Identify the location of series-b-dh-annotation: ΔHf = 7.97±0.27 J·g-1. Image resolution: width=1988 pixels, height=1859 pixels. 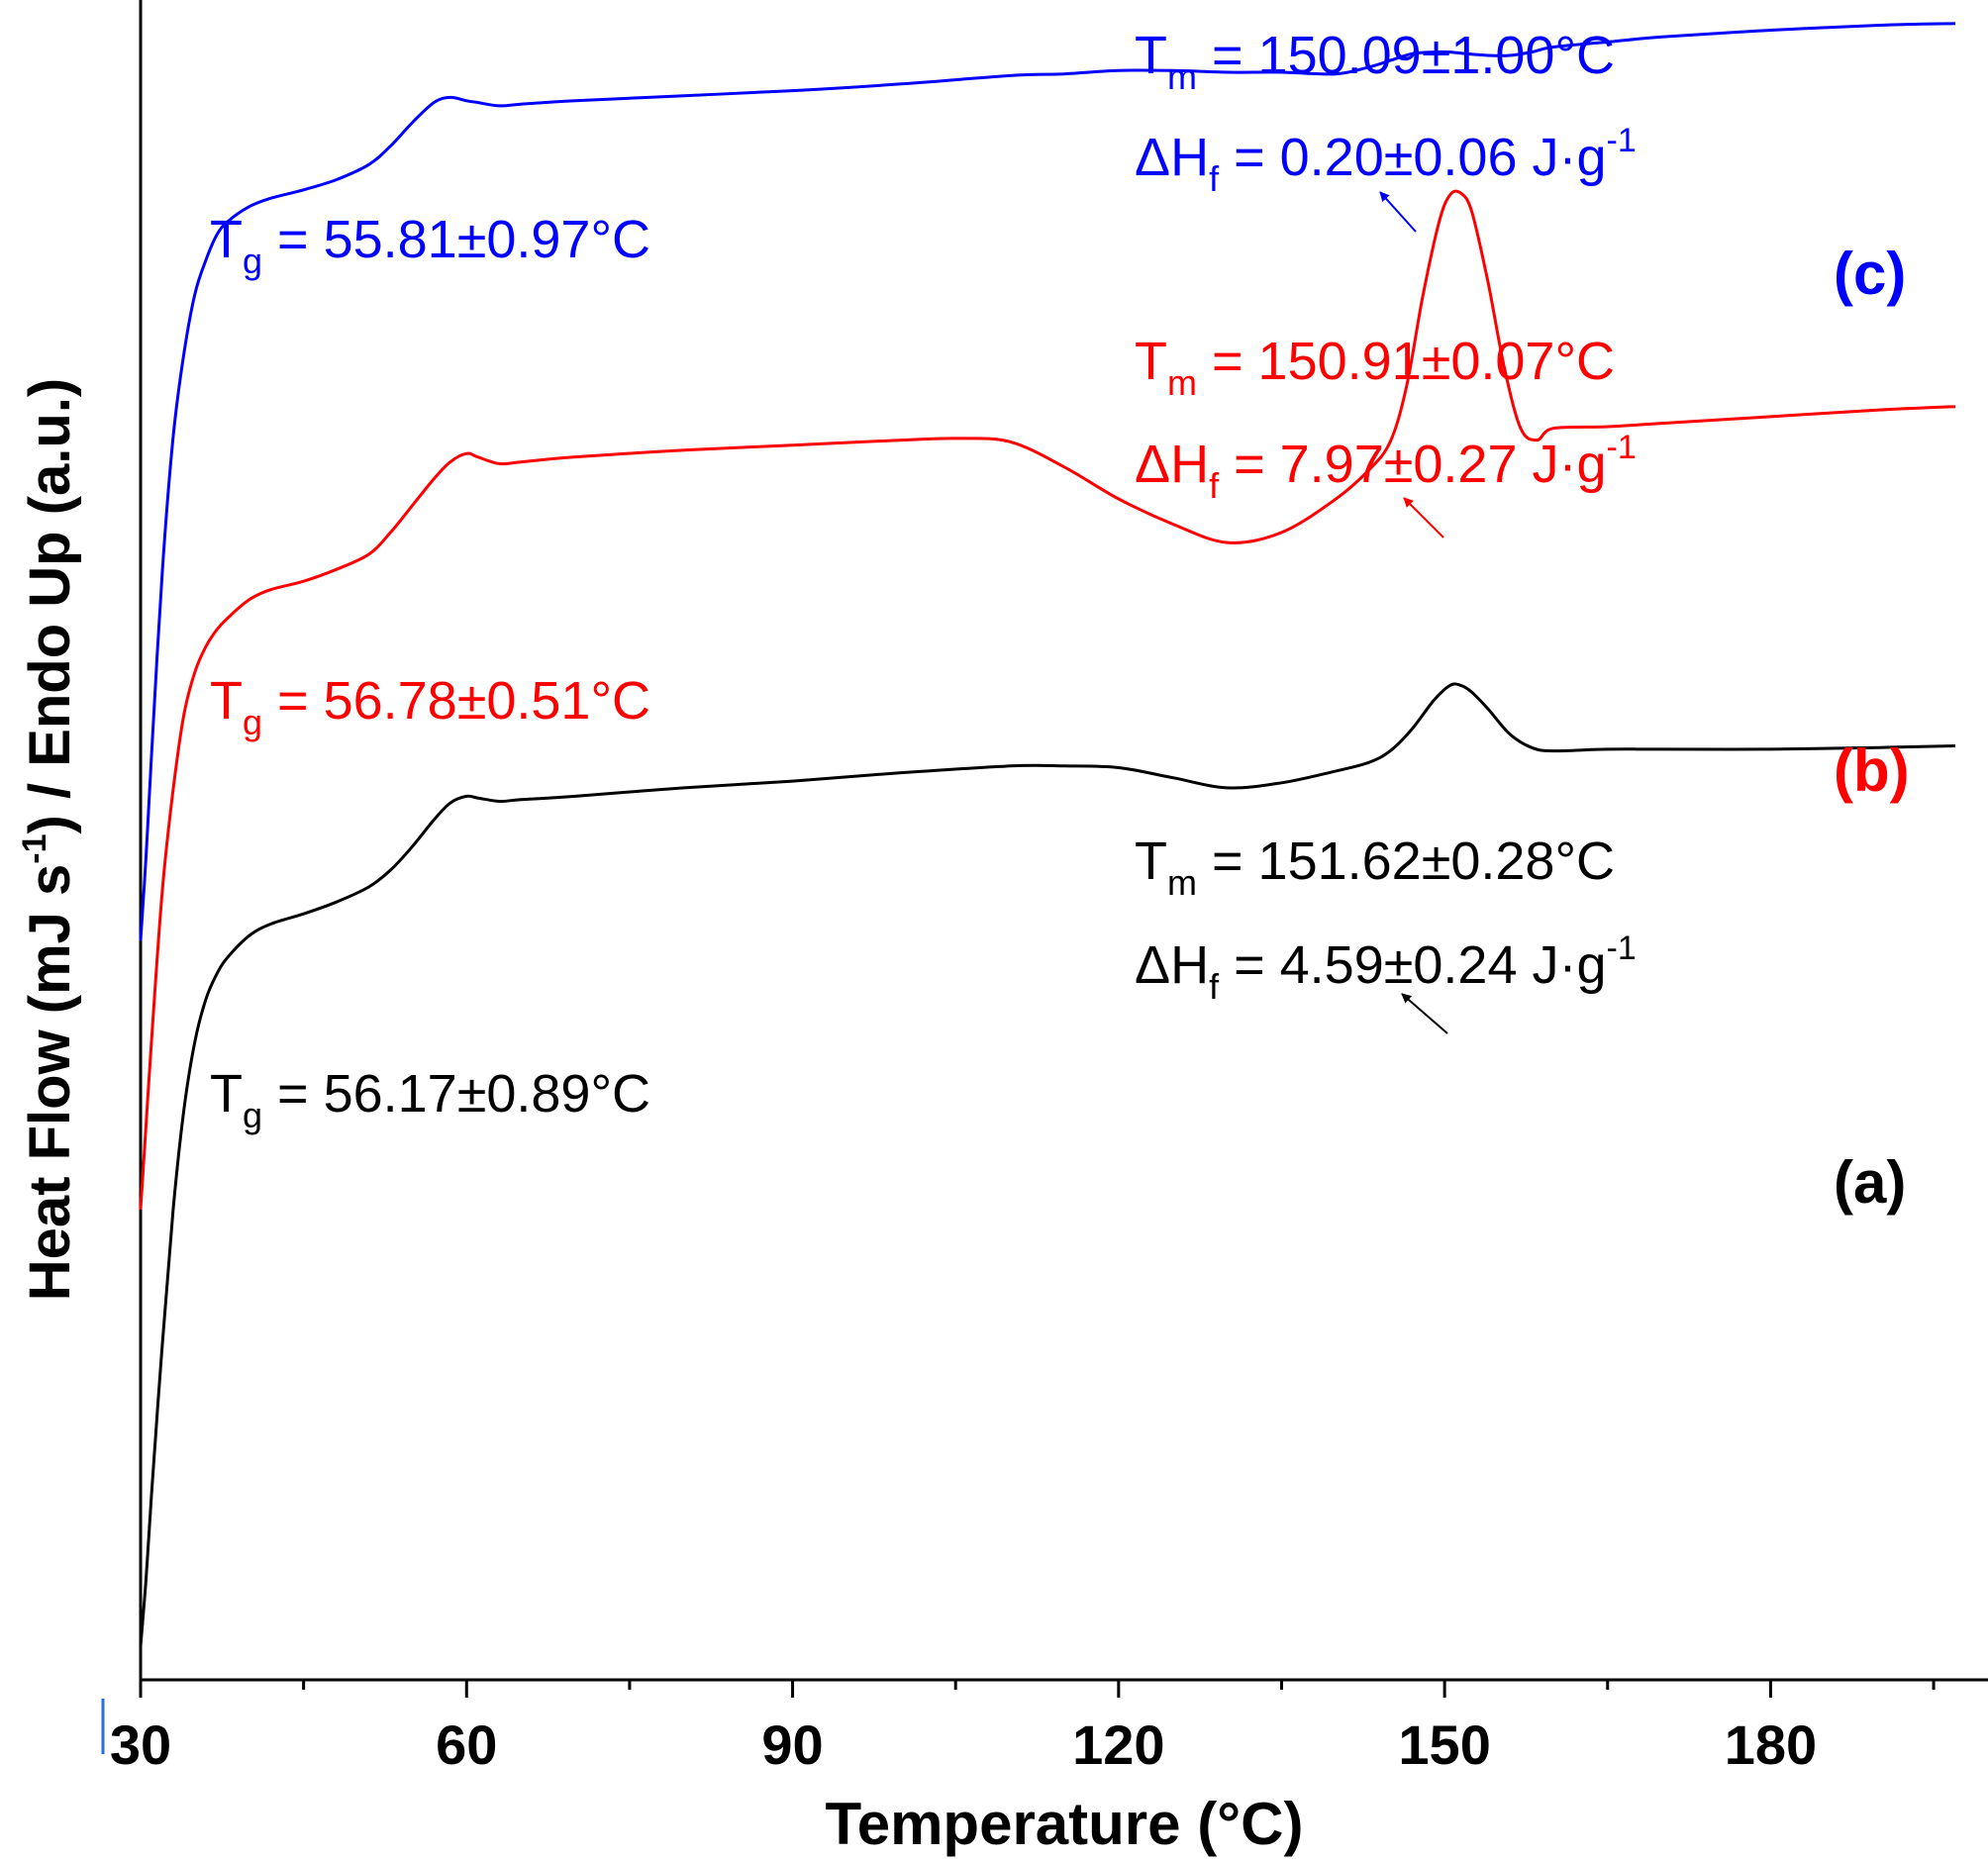
(1386, 468).